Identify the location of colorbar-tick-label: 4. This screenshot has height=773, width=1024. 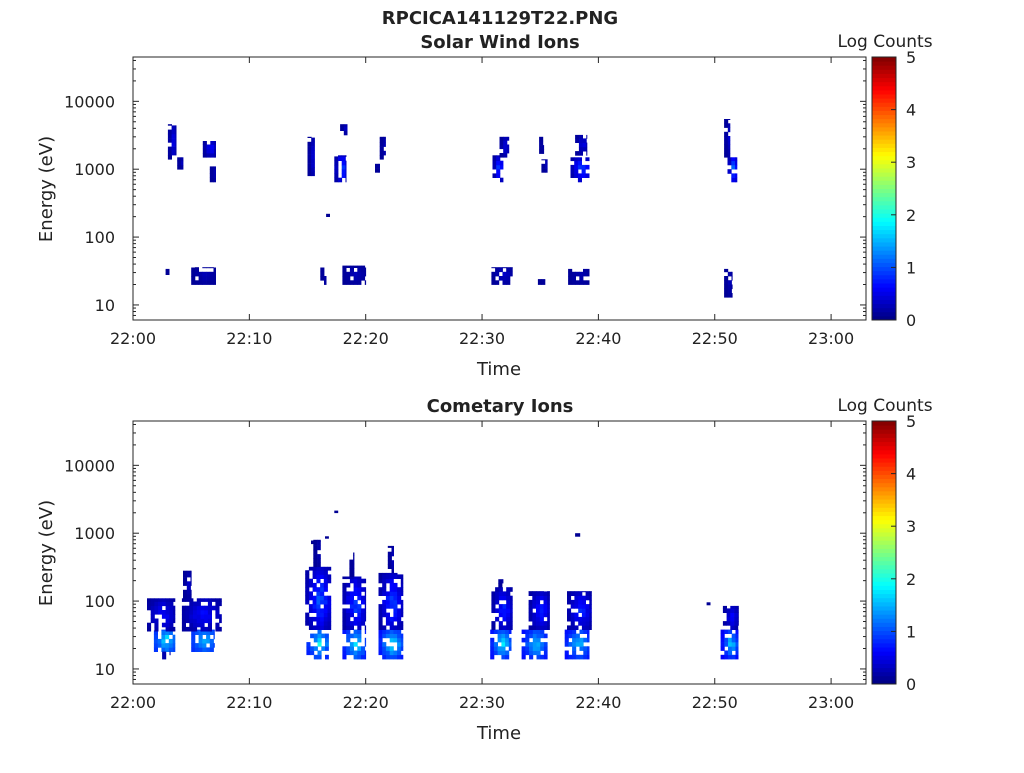
(911, 110).